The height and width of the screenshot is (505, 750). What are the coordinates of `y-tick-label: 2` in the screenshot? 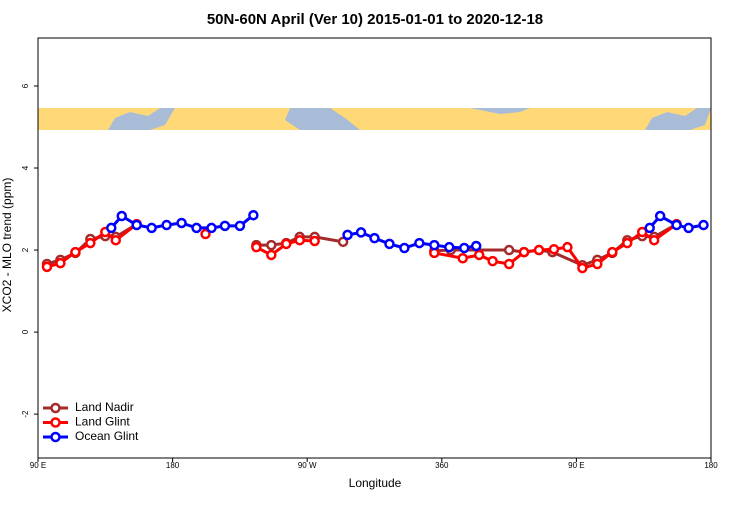 It's located at (25, 249).